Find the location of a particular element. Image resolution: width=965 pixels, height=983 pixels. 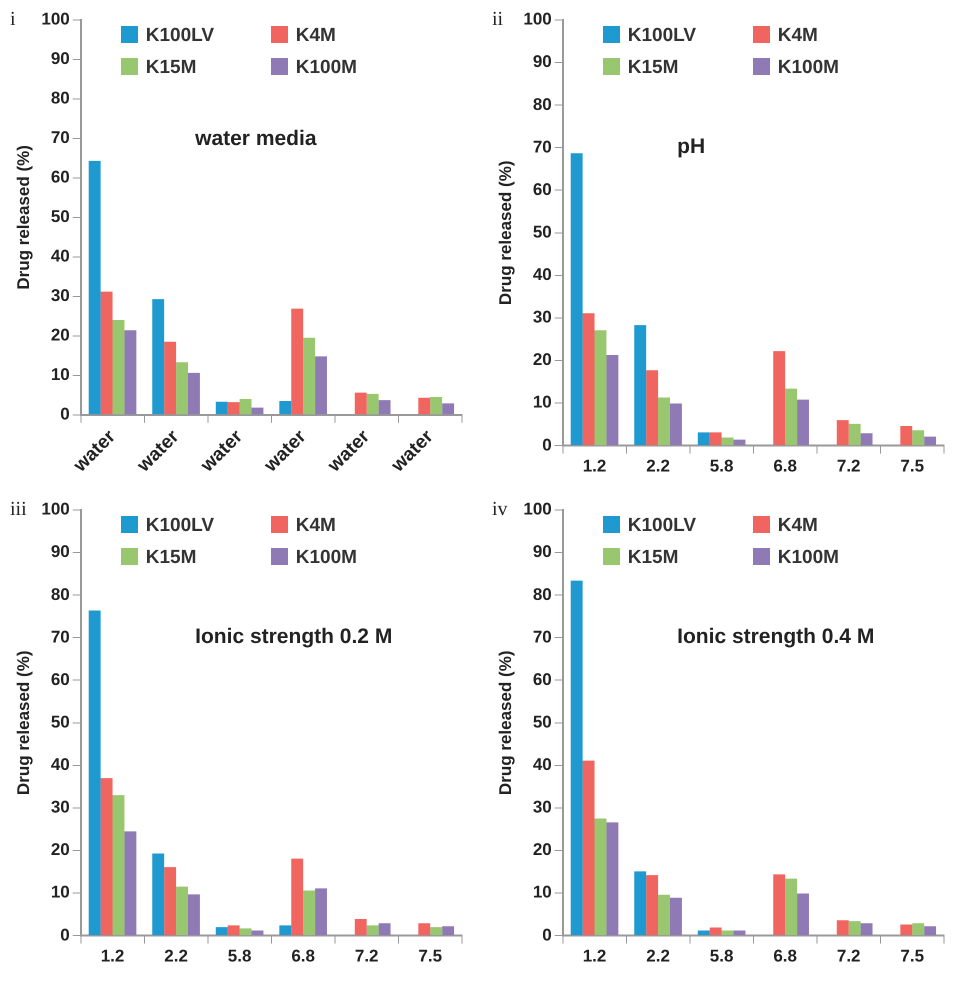

chart-title: ii is located at coordinates (498, 19).